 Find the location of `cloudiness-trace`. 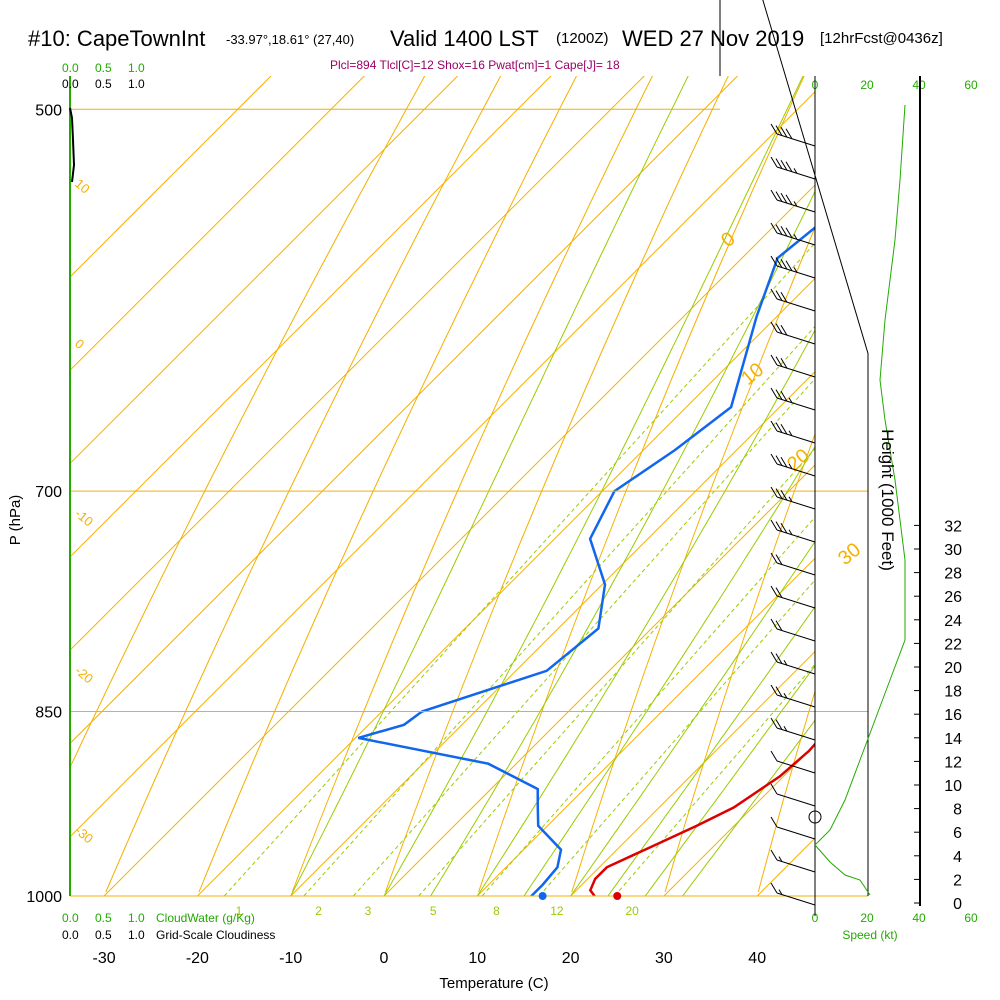

cloudiness-trace is located at coordinates (72, 145).